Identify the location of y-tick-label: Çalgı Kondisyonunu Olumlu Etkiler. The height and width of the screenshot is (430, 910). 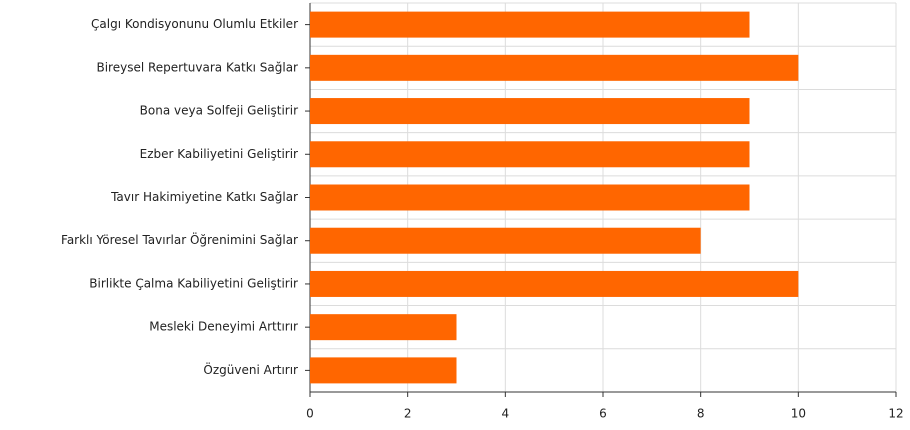
(194, 24).